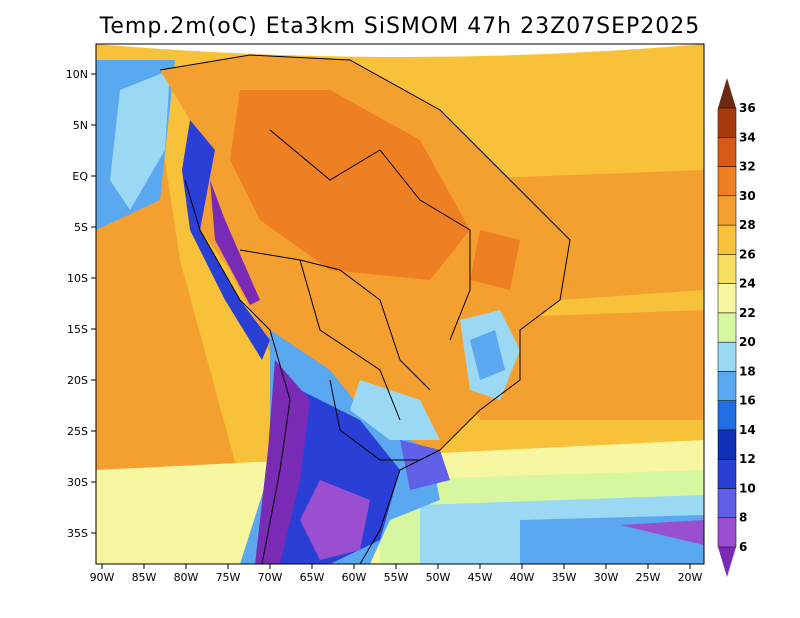 This screenshot has width=800, height=618. Describe the element at coordinates (747, 108) in the screenshot. I see `colorbar-label: 36` at that location.